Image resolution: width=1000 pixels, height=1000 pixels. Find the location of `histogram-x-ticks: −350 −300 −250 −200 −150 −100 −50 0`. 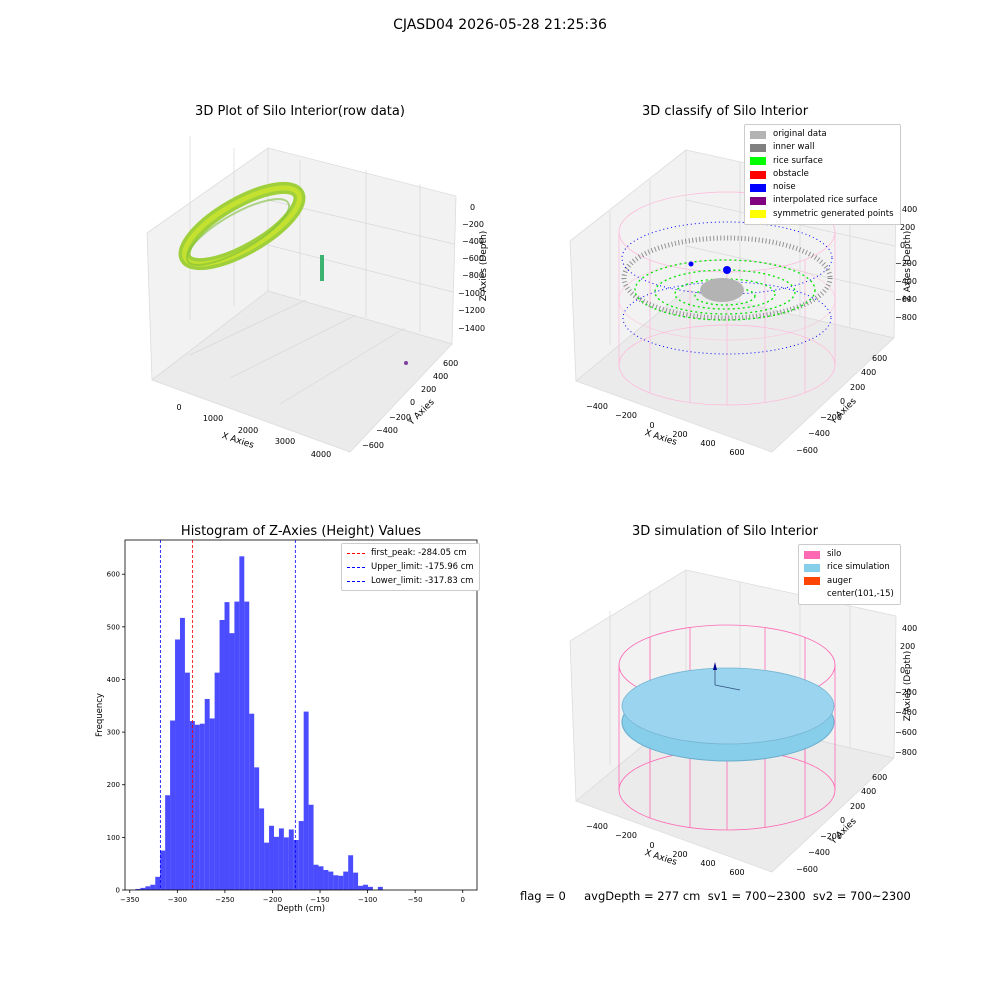

histogram-x-ticks: −350 −300 −250 −200 −150 −100 −50 0 is located at coordinates (292, 897).